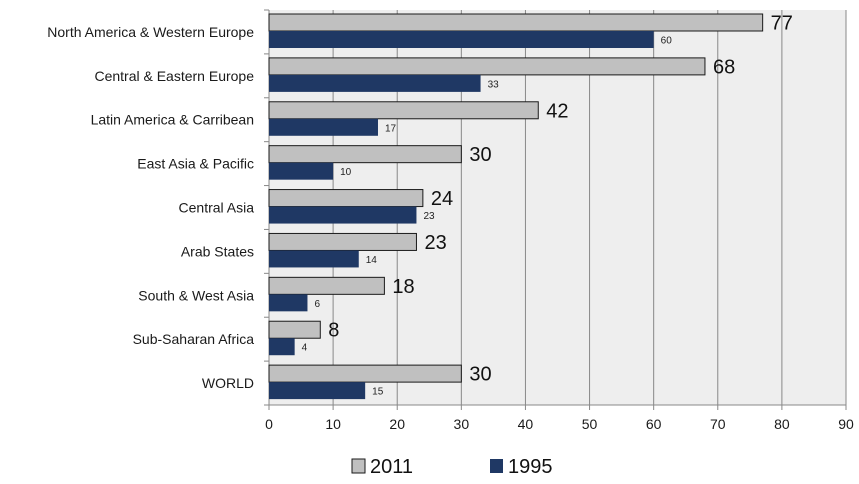 The height and width of the screenshot is (484, 859). Describe the element at coordinates (269, 424) in the screenshot. I see `x-tick-label: 0` at that location.